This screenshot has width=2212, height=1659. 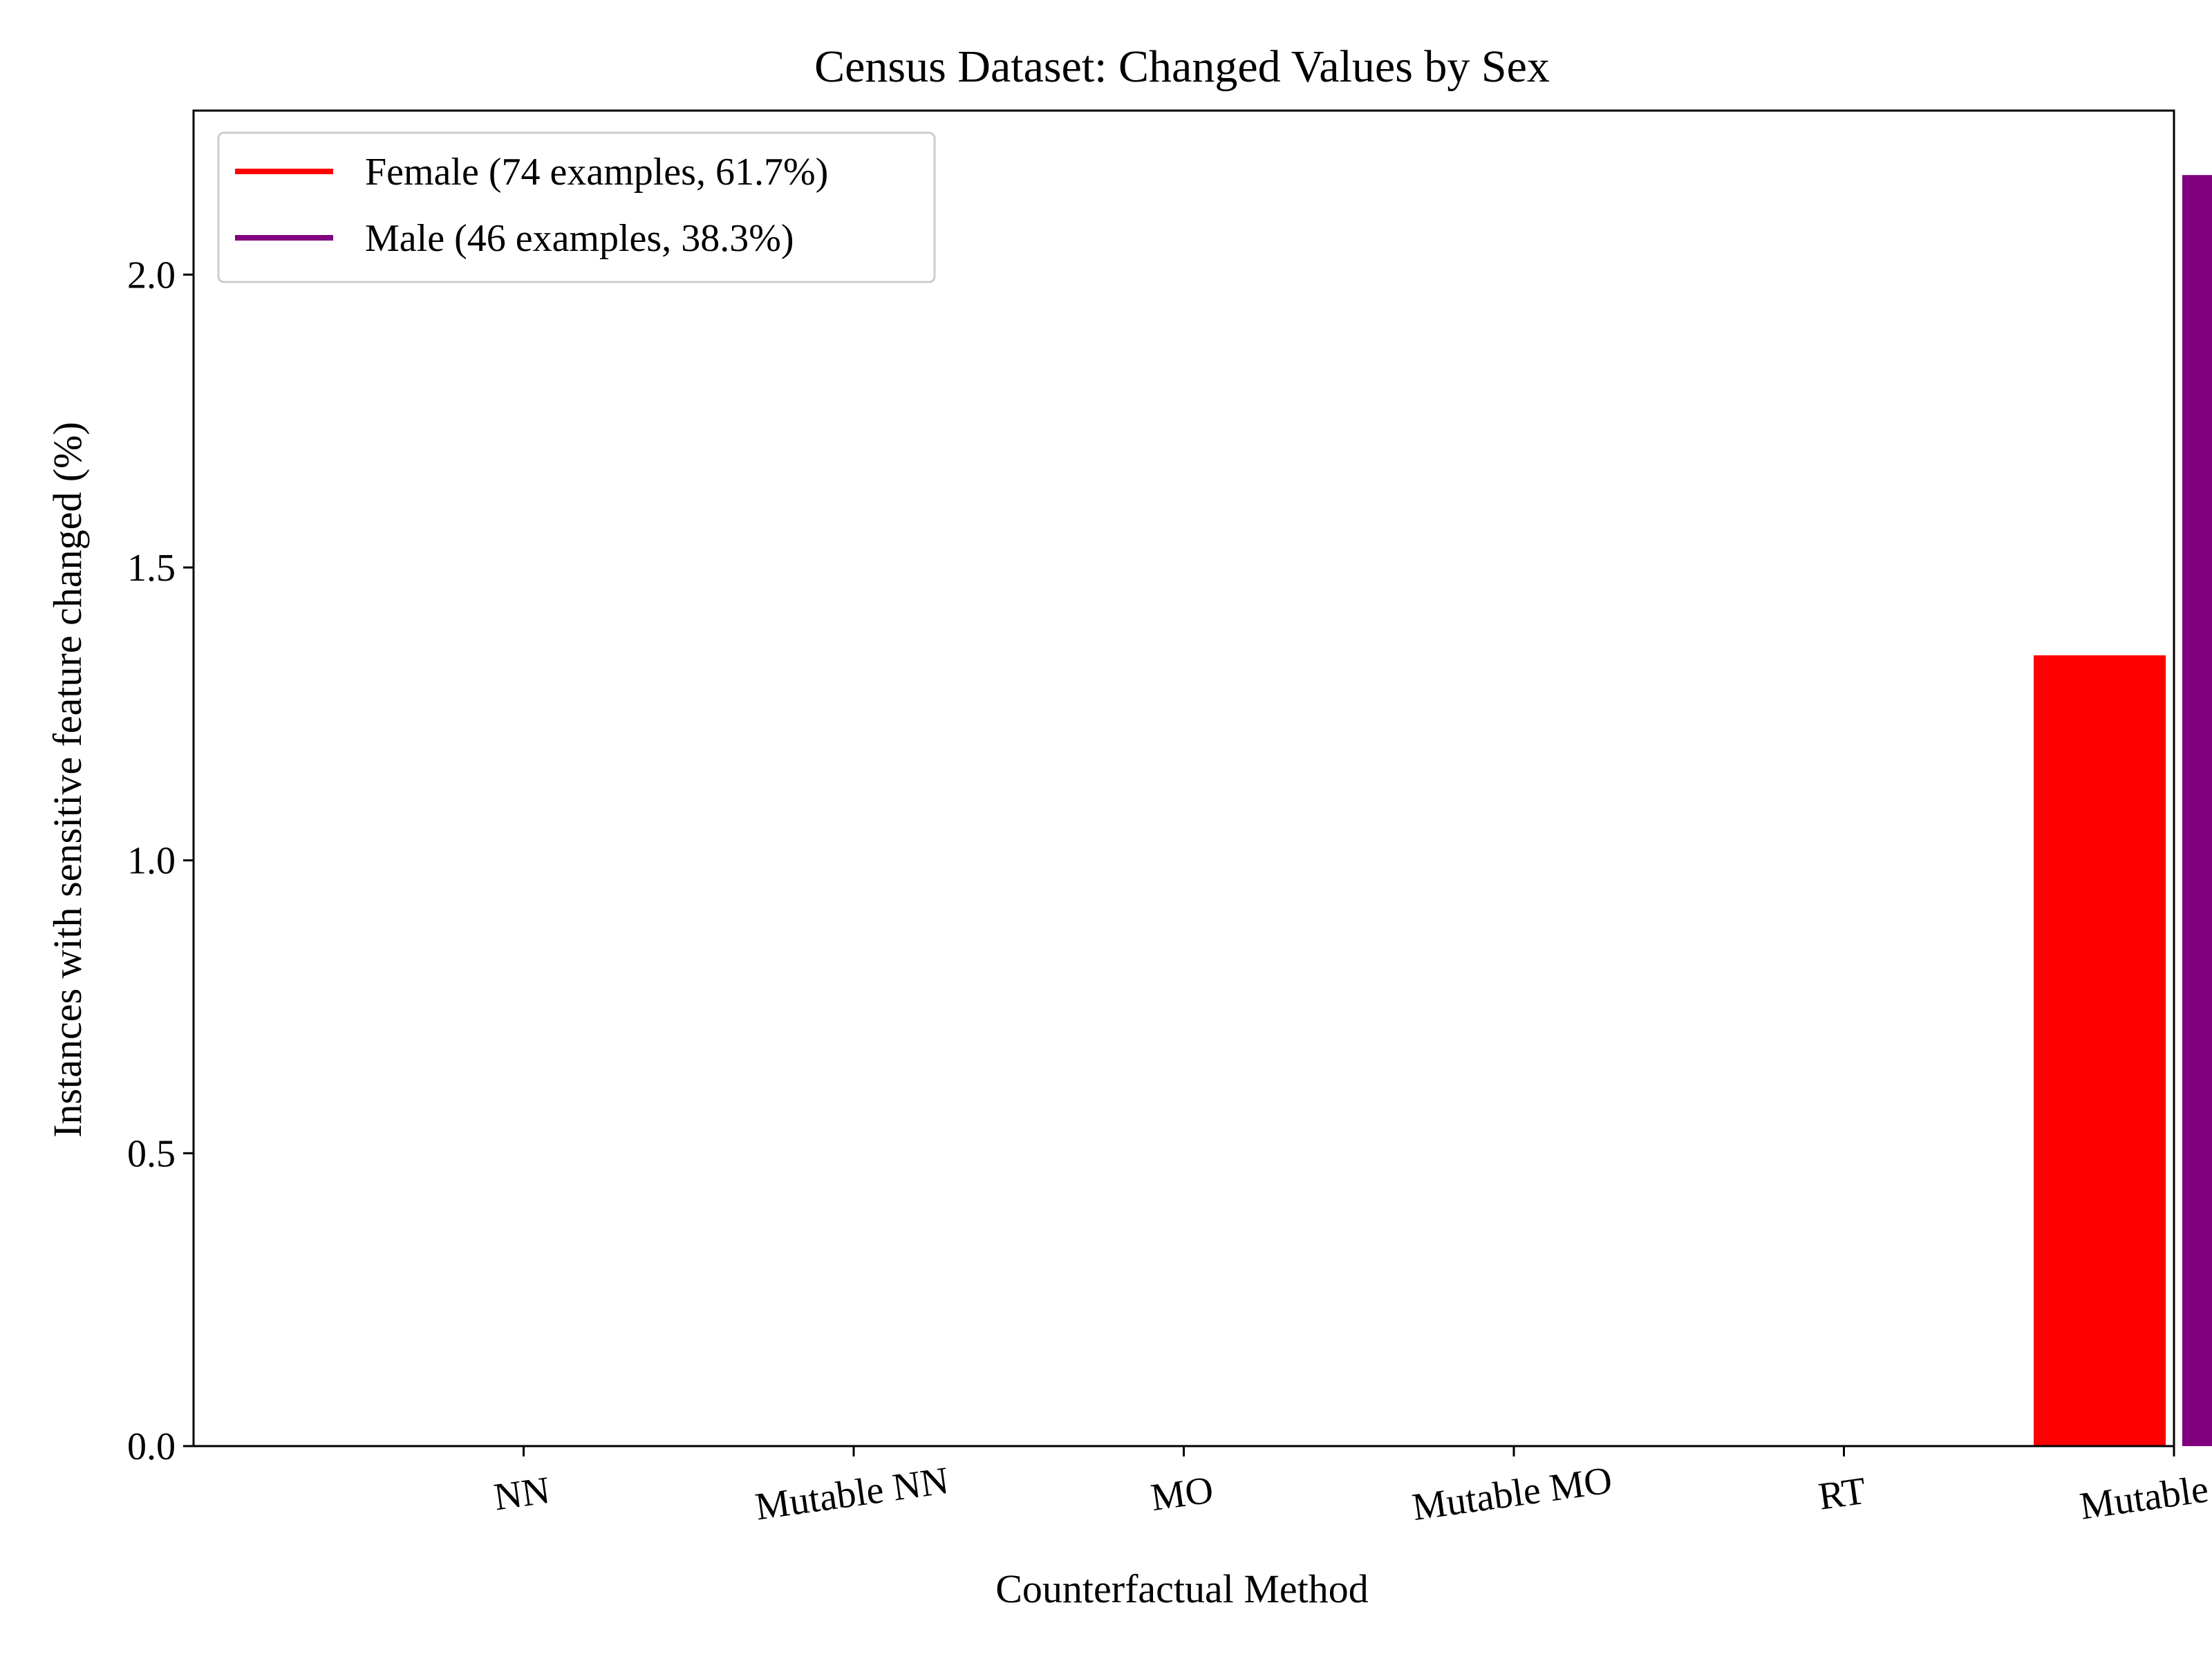 I want to click on y-tick-label: 1.0, so click(x=151, y=861).